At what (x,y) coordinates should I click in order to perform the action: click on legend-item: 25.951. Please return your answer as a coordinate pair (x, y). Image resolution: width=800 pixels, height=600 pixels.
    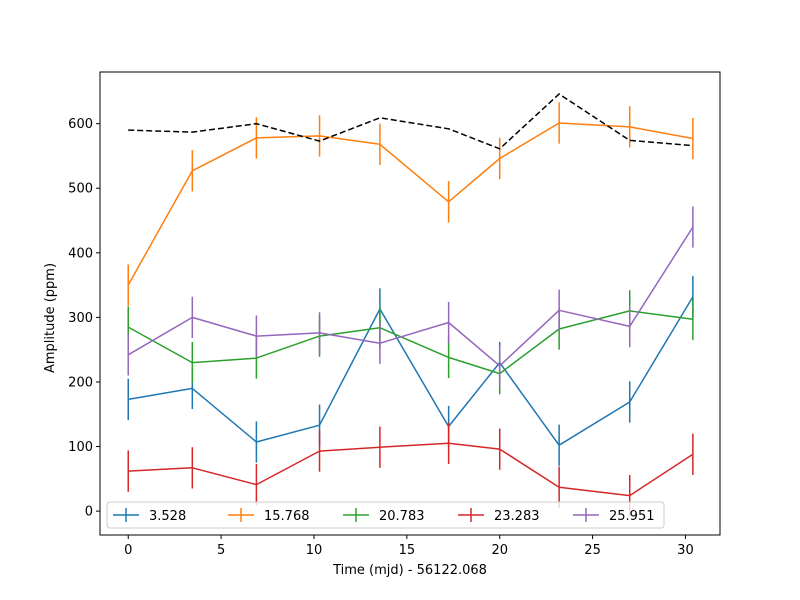
    Looking at the image, I should click on (614, 516).